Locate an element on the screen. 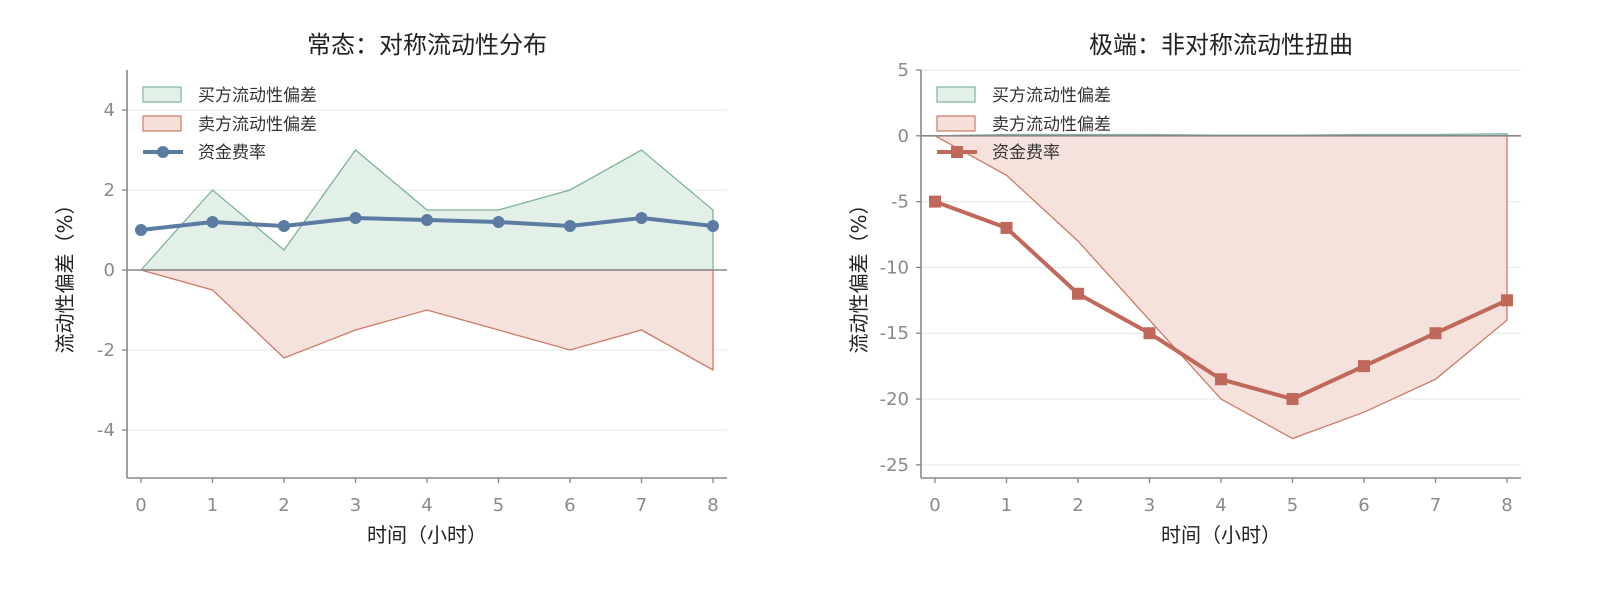 This screenshot has width=1600, height=593. chart-title: 常态：对称流动性分布 is located at coordinates (427, 45).